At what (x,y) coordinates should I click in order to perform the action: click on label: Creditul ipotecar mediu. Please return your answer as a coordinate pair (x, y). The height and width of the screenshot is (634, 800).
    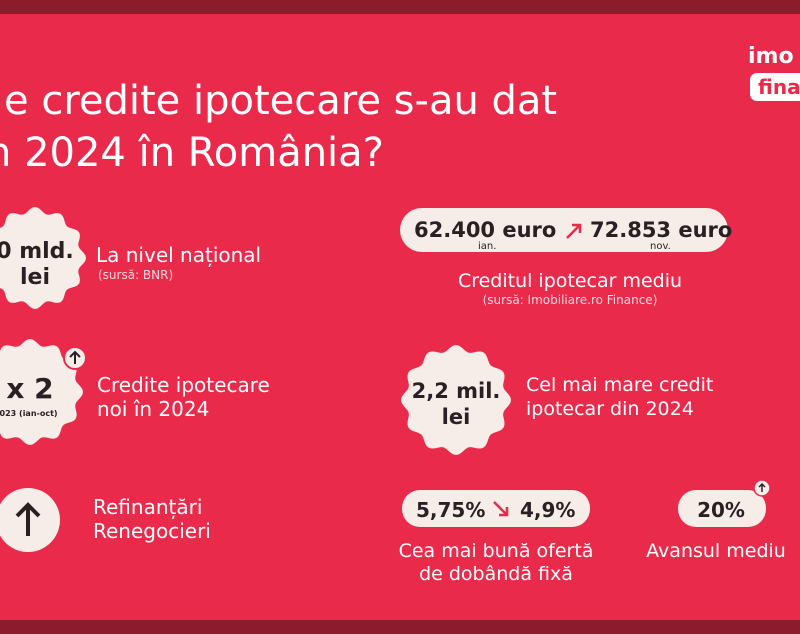
    Looking at the image, I should click on (570, 281).